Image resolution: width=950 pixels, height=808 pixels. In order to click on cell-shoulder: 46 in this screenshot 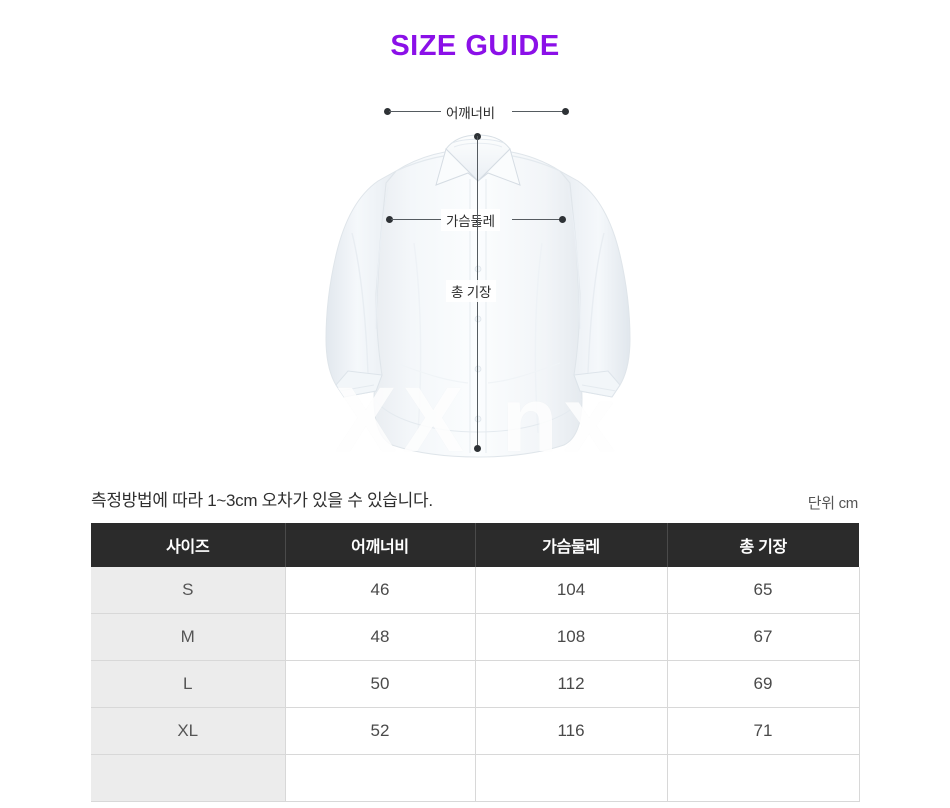, I will do `click(380, 590)`.